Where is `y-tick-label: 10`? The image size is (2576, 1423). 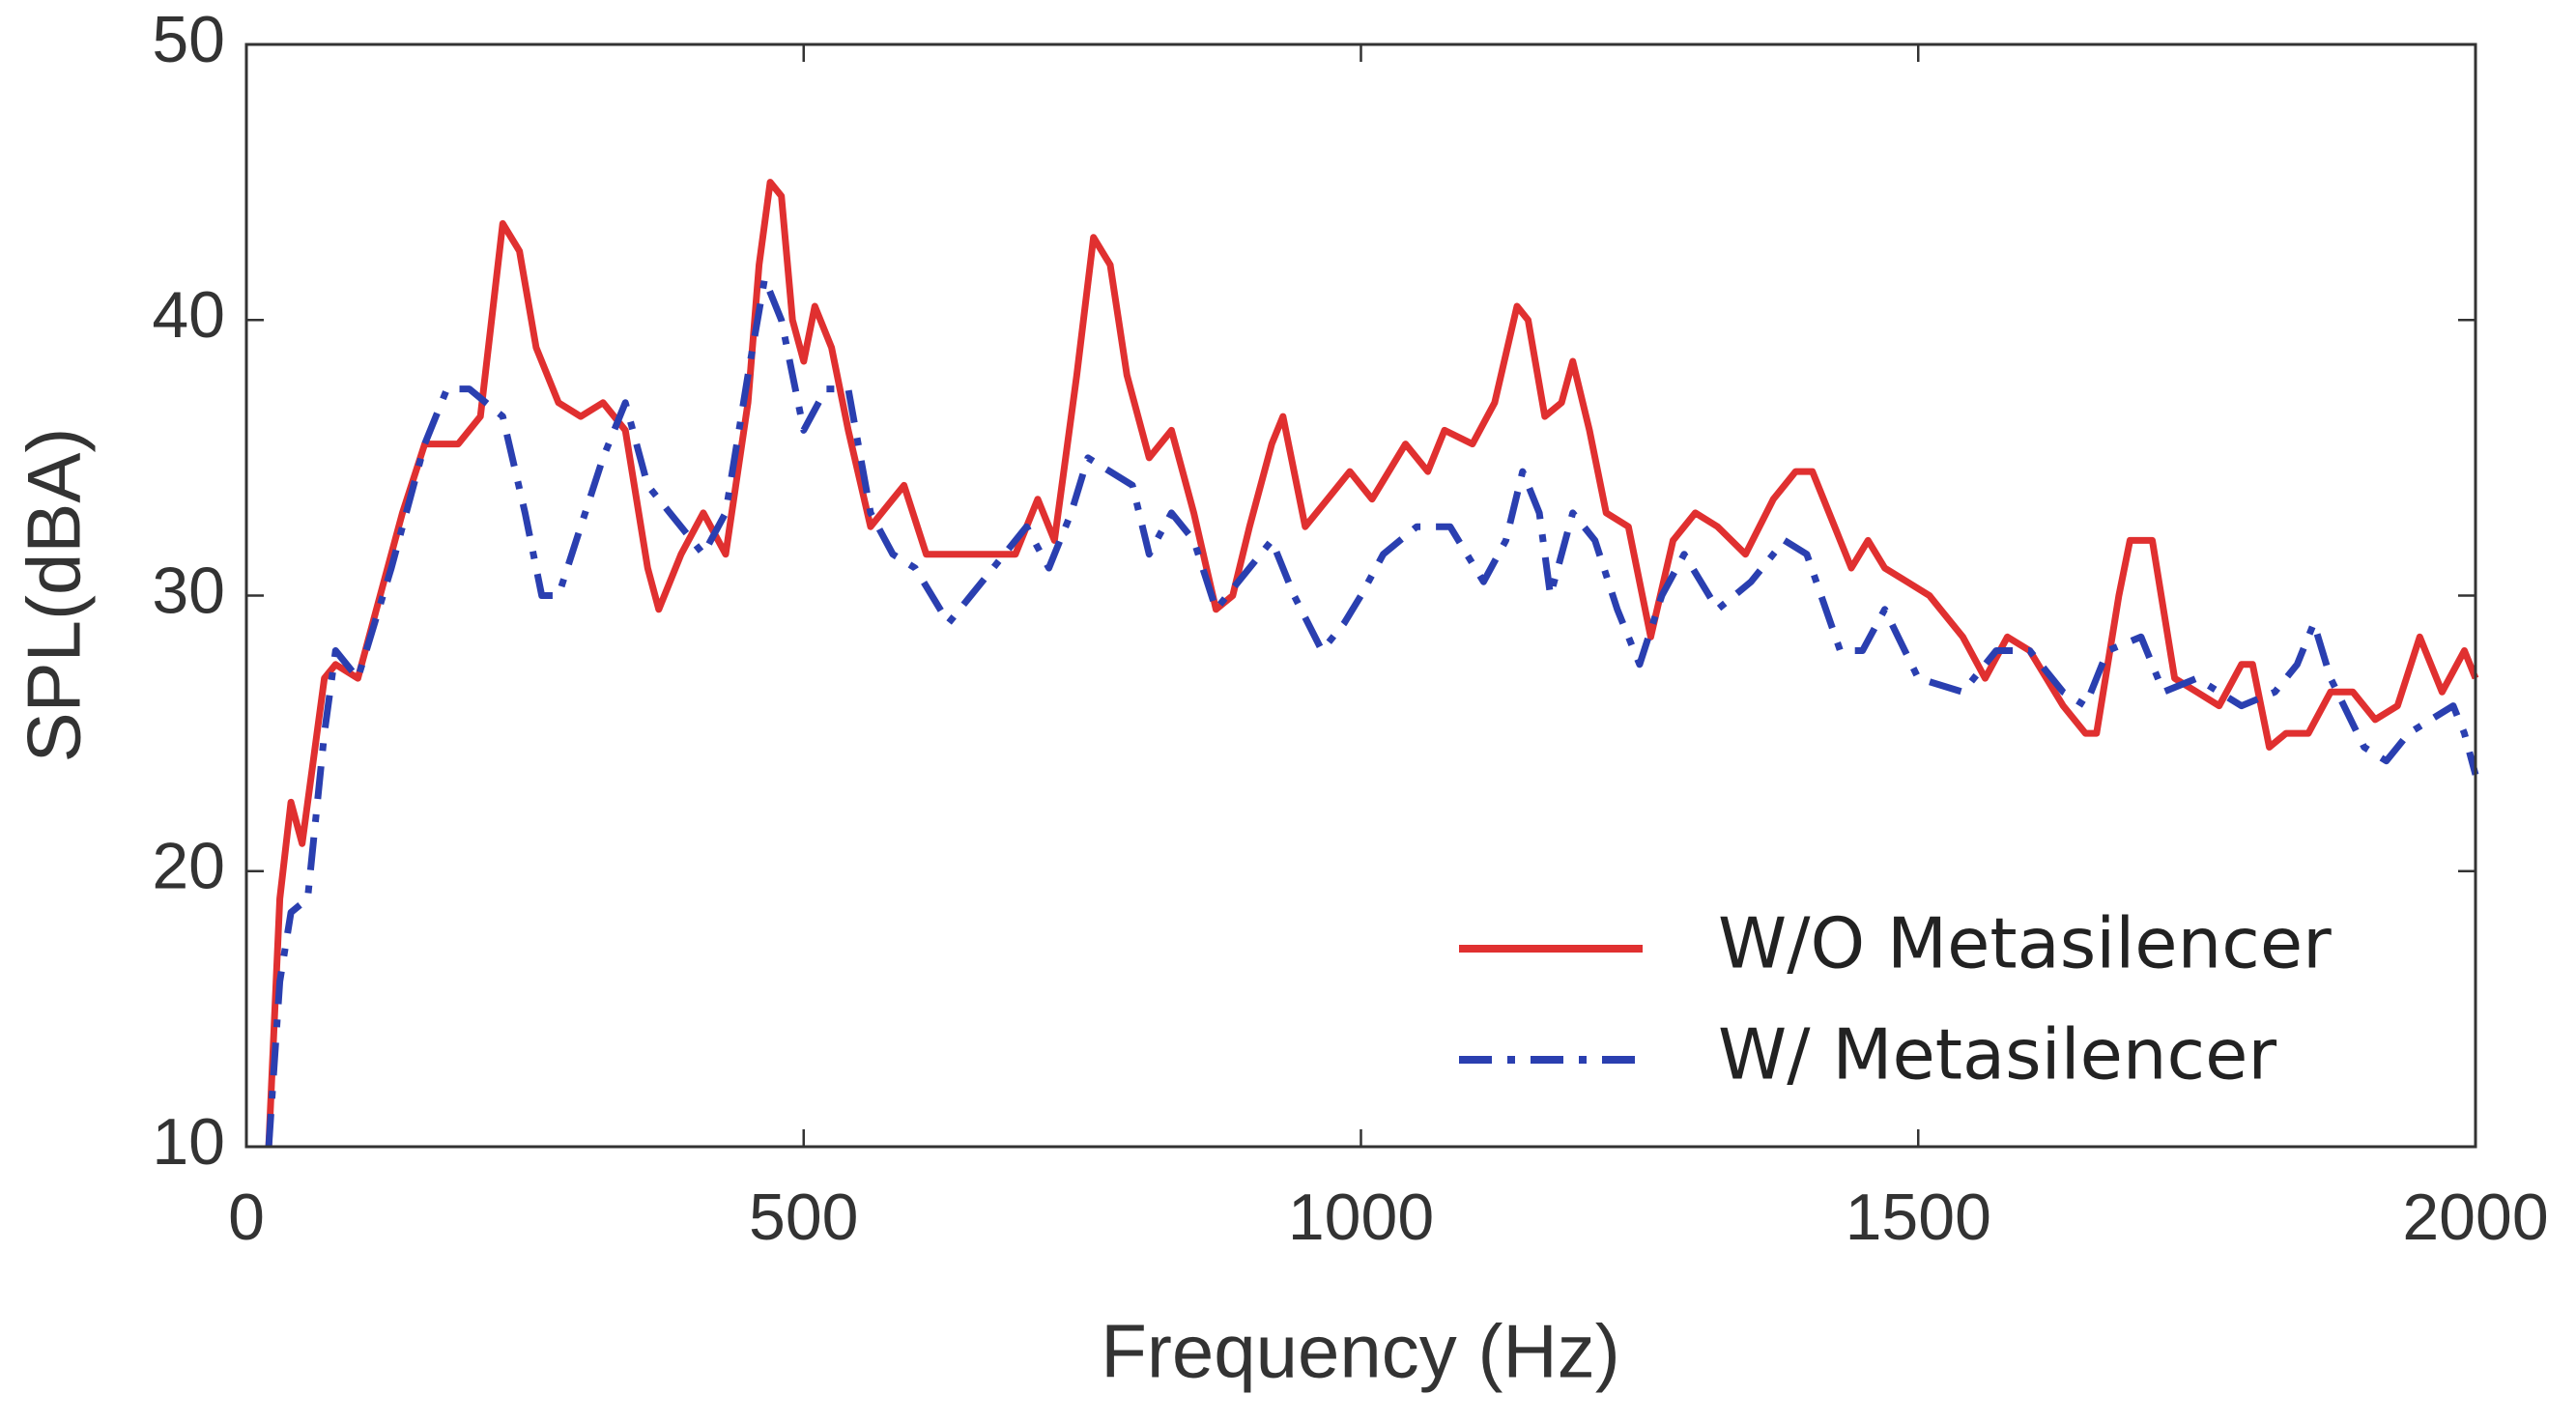
y-tick-label: 10 is located at coordinates (189, 1142).